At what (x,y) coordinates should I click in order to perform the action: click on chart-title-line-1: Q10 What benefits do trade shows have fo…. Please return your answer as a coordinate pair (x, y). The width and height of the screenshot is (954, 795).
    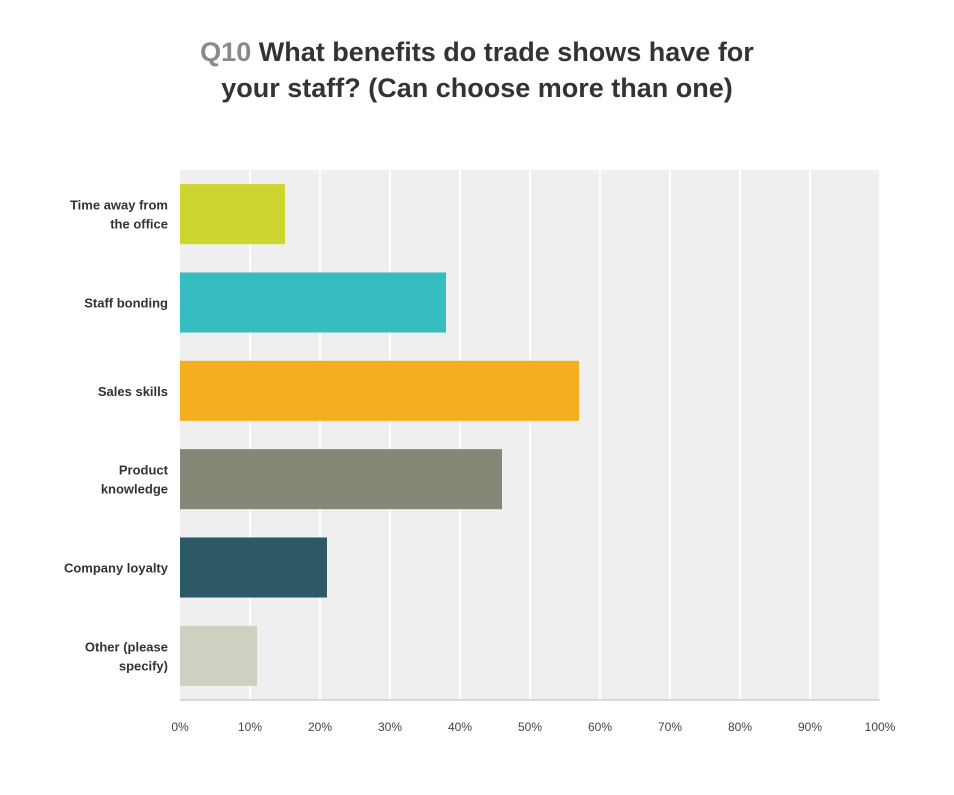
    Looking at the image, I should click on (477, 52).